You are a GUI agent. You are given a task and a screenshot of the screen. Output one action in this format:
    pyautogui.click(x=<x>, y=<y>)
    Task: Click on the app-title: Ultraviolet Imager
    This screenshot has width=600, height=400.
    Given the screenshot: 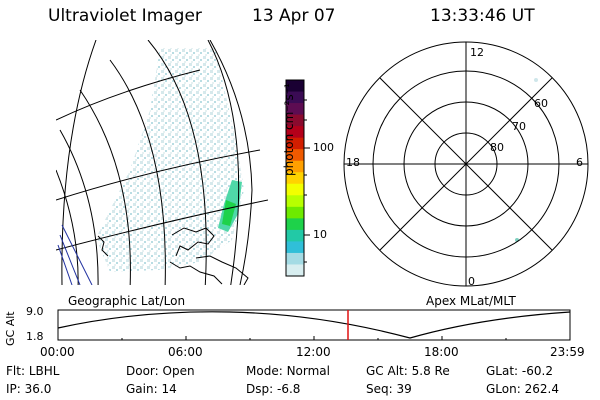 What is the action you would take?
    pyautogui.click(x=125, y=16)
    